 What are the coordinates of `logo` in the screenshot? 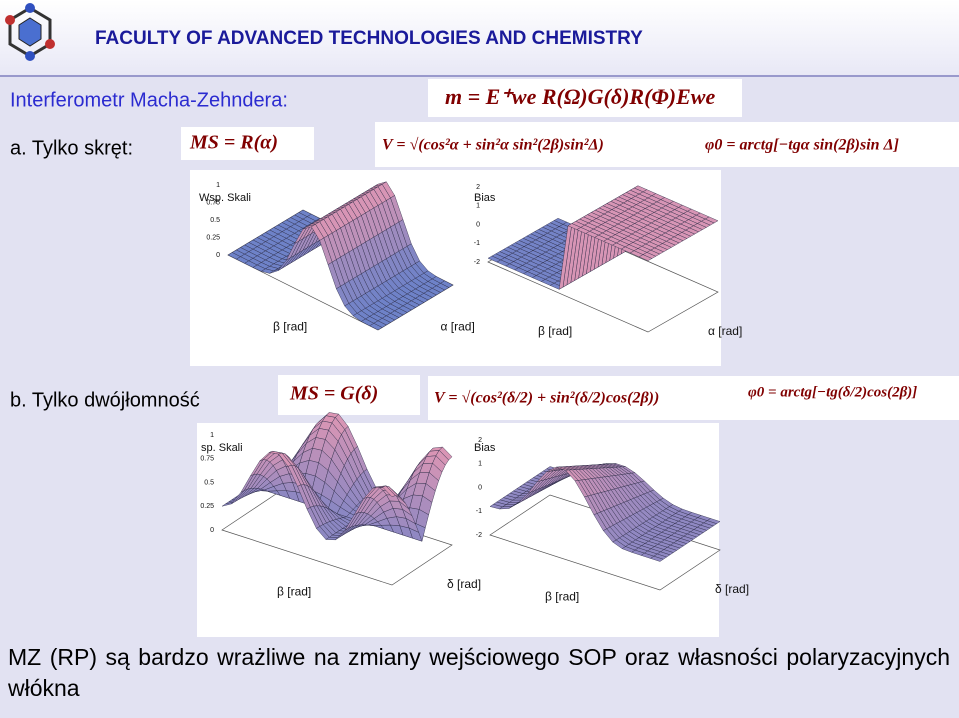 It's located at (30, 32).